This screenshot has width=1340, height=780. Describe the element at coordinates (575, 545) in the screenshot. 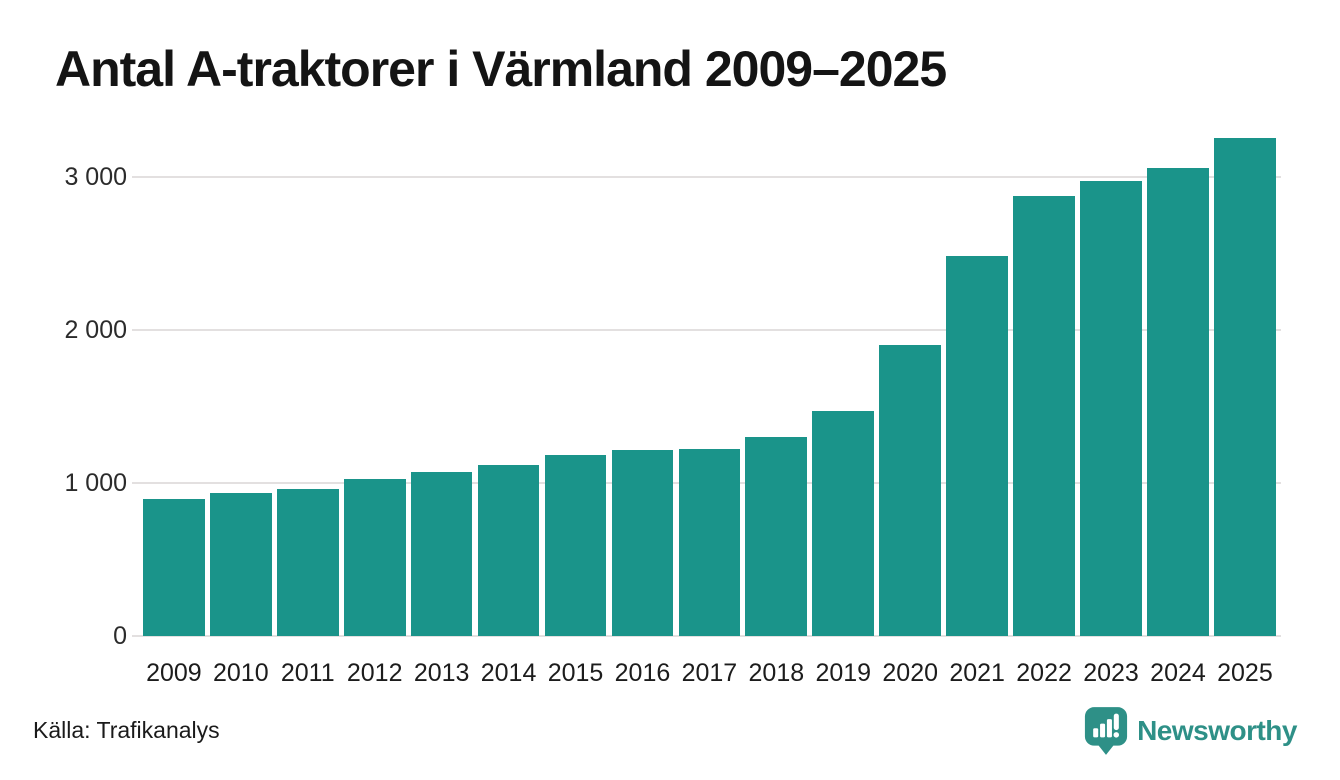

I see `bar-2015` at that location.